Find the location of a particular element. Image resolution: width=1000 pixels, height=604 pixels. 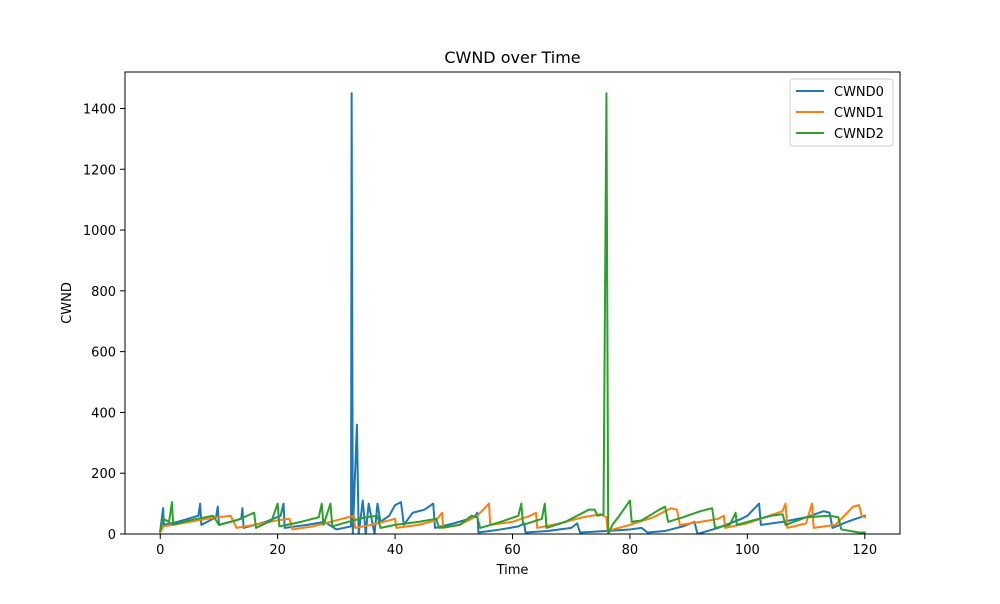

legend: CWND0 CWND1 CWND2 is located at coordinates (841, 112).